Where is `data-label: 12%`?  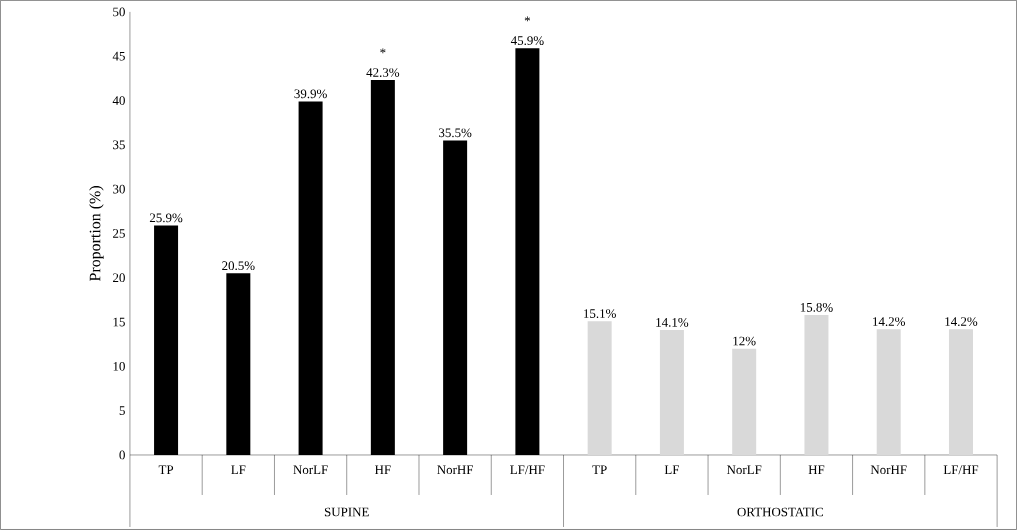 data-label: 12% is located at coordinates (744, 341).